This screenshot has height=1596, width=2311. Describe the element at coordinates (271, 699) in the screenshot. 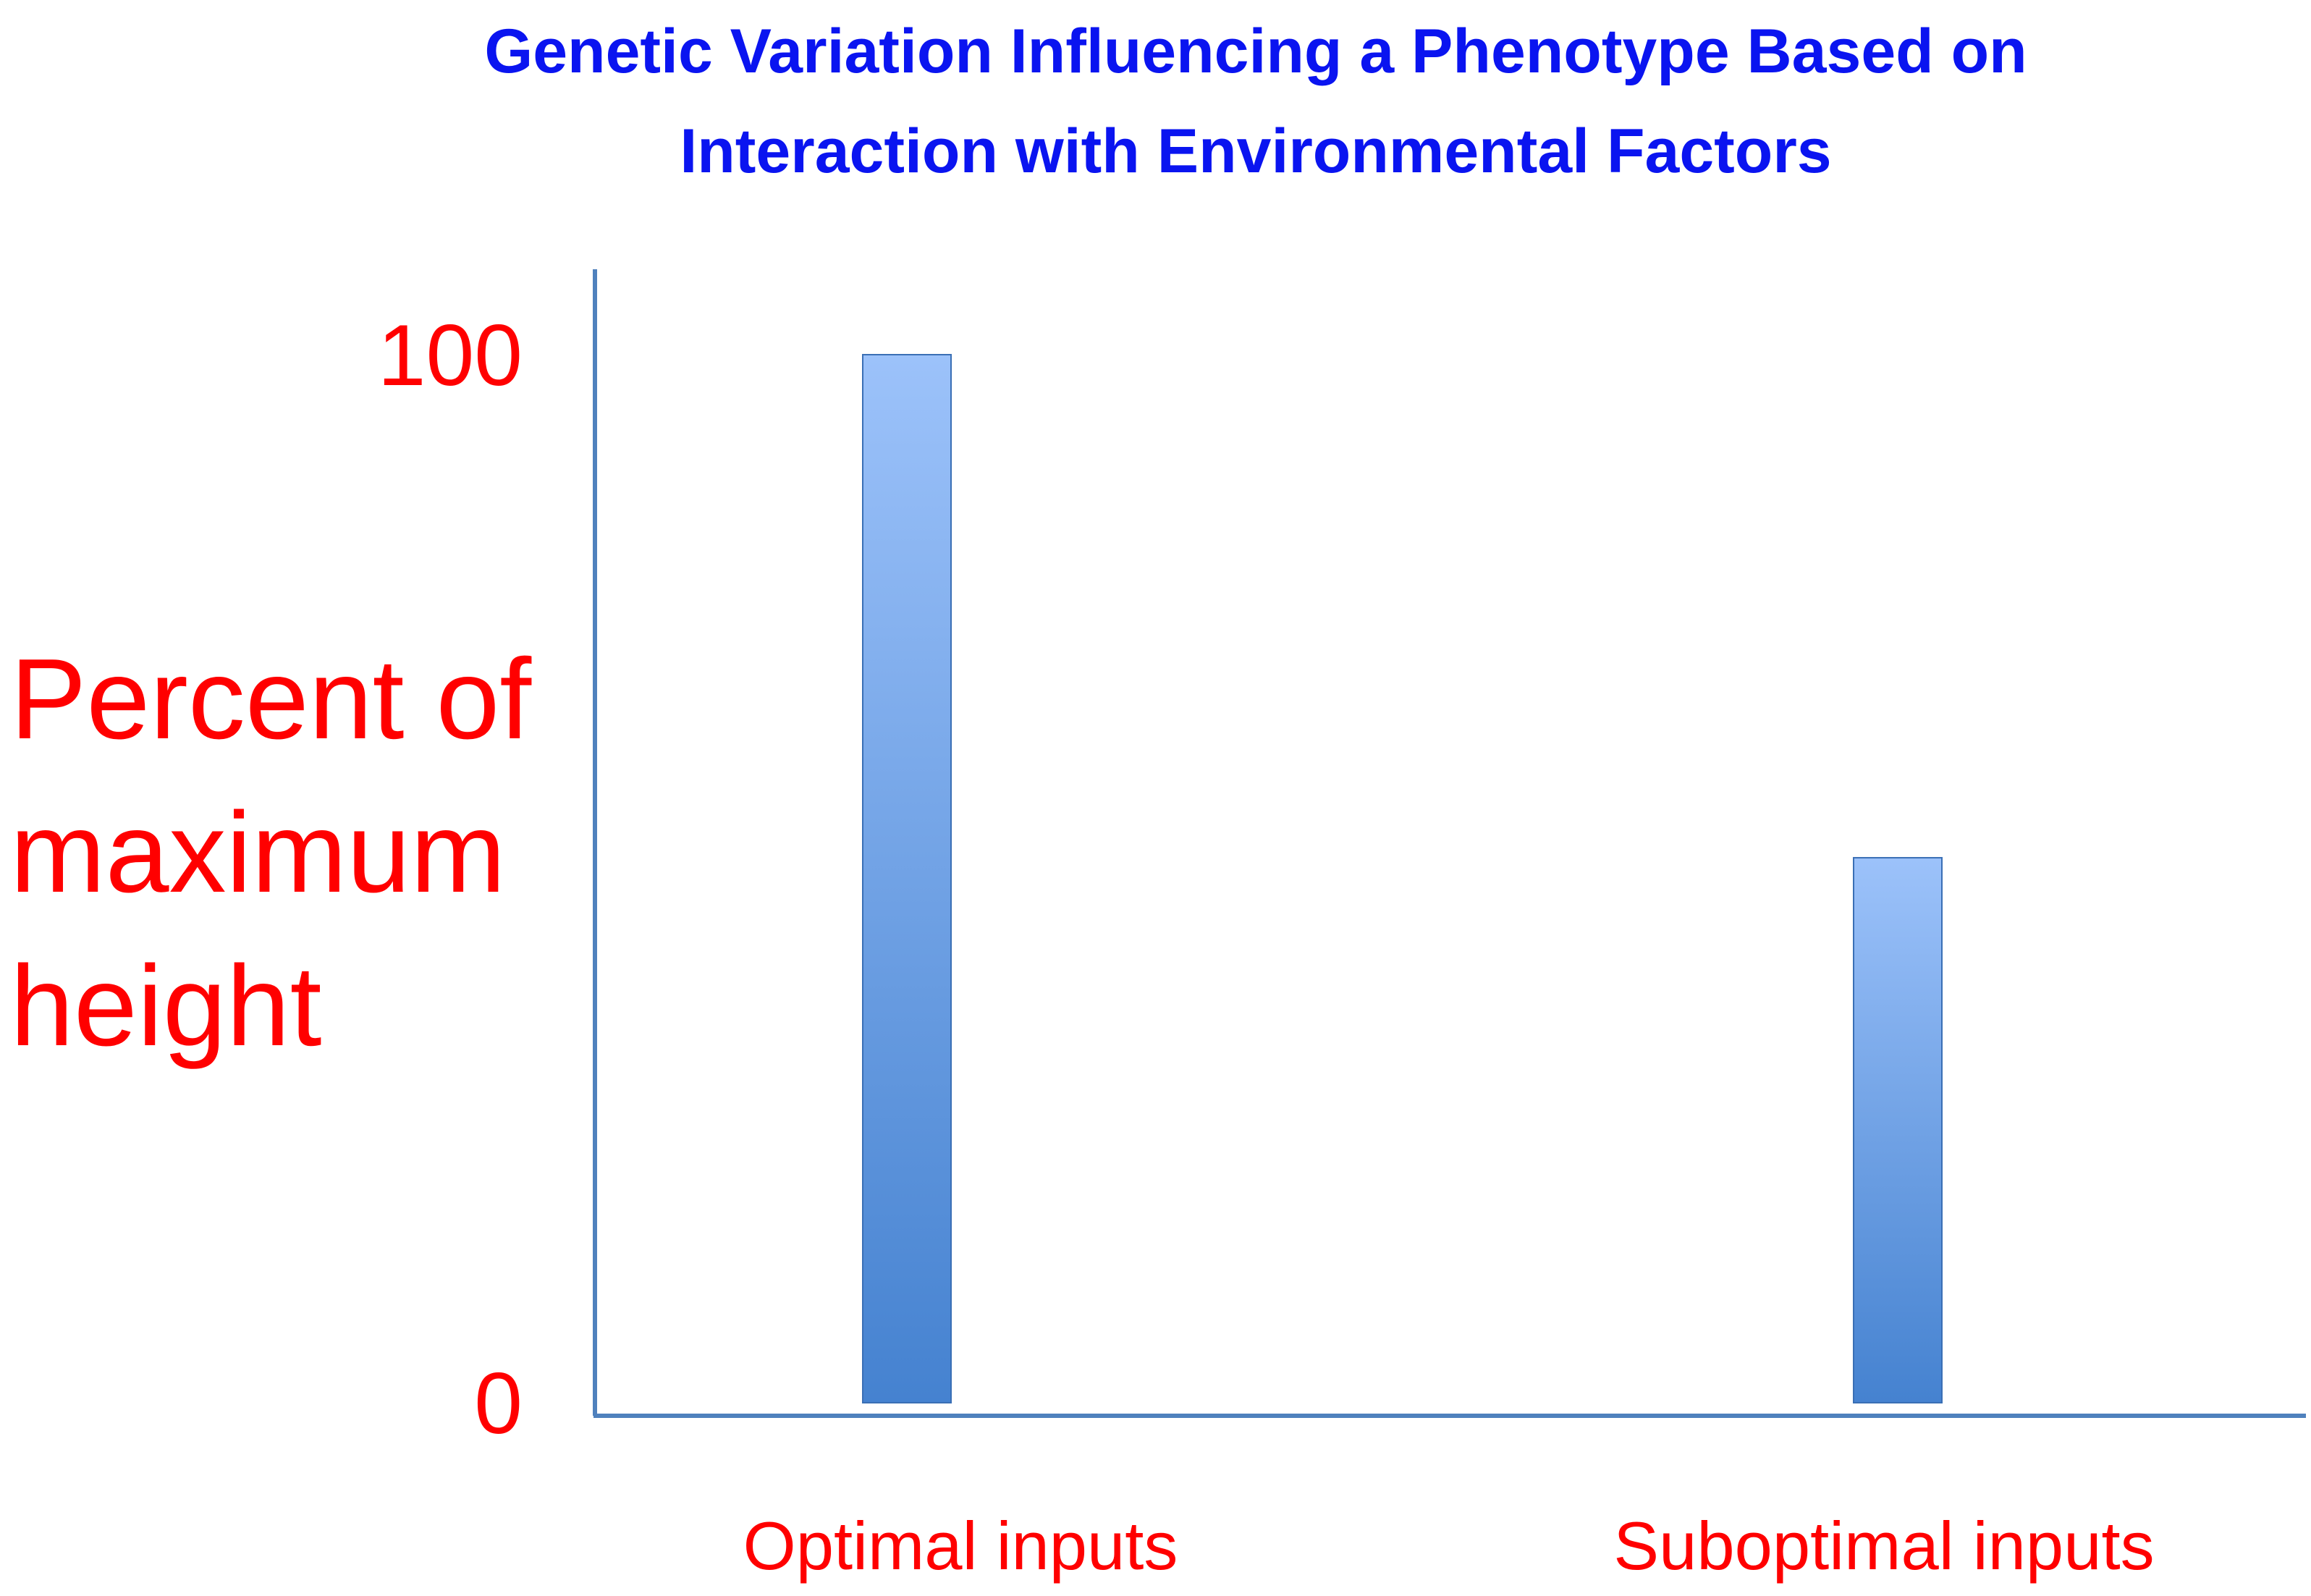

I see `y-axis-label-line-1: Percent of` at that location.